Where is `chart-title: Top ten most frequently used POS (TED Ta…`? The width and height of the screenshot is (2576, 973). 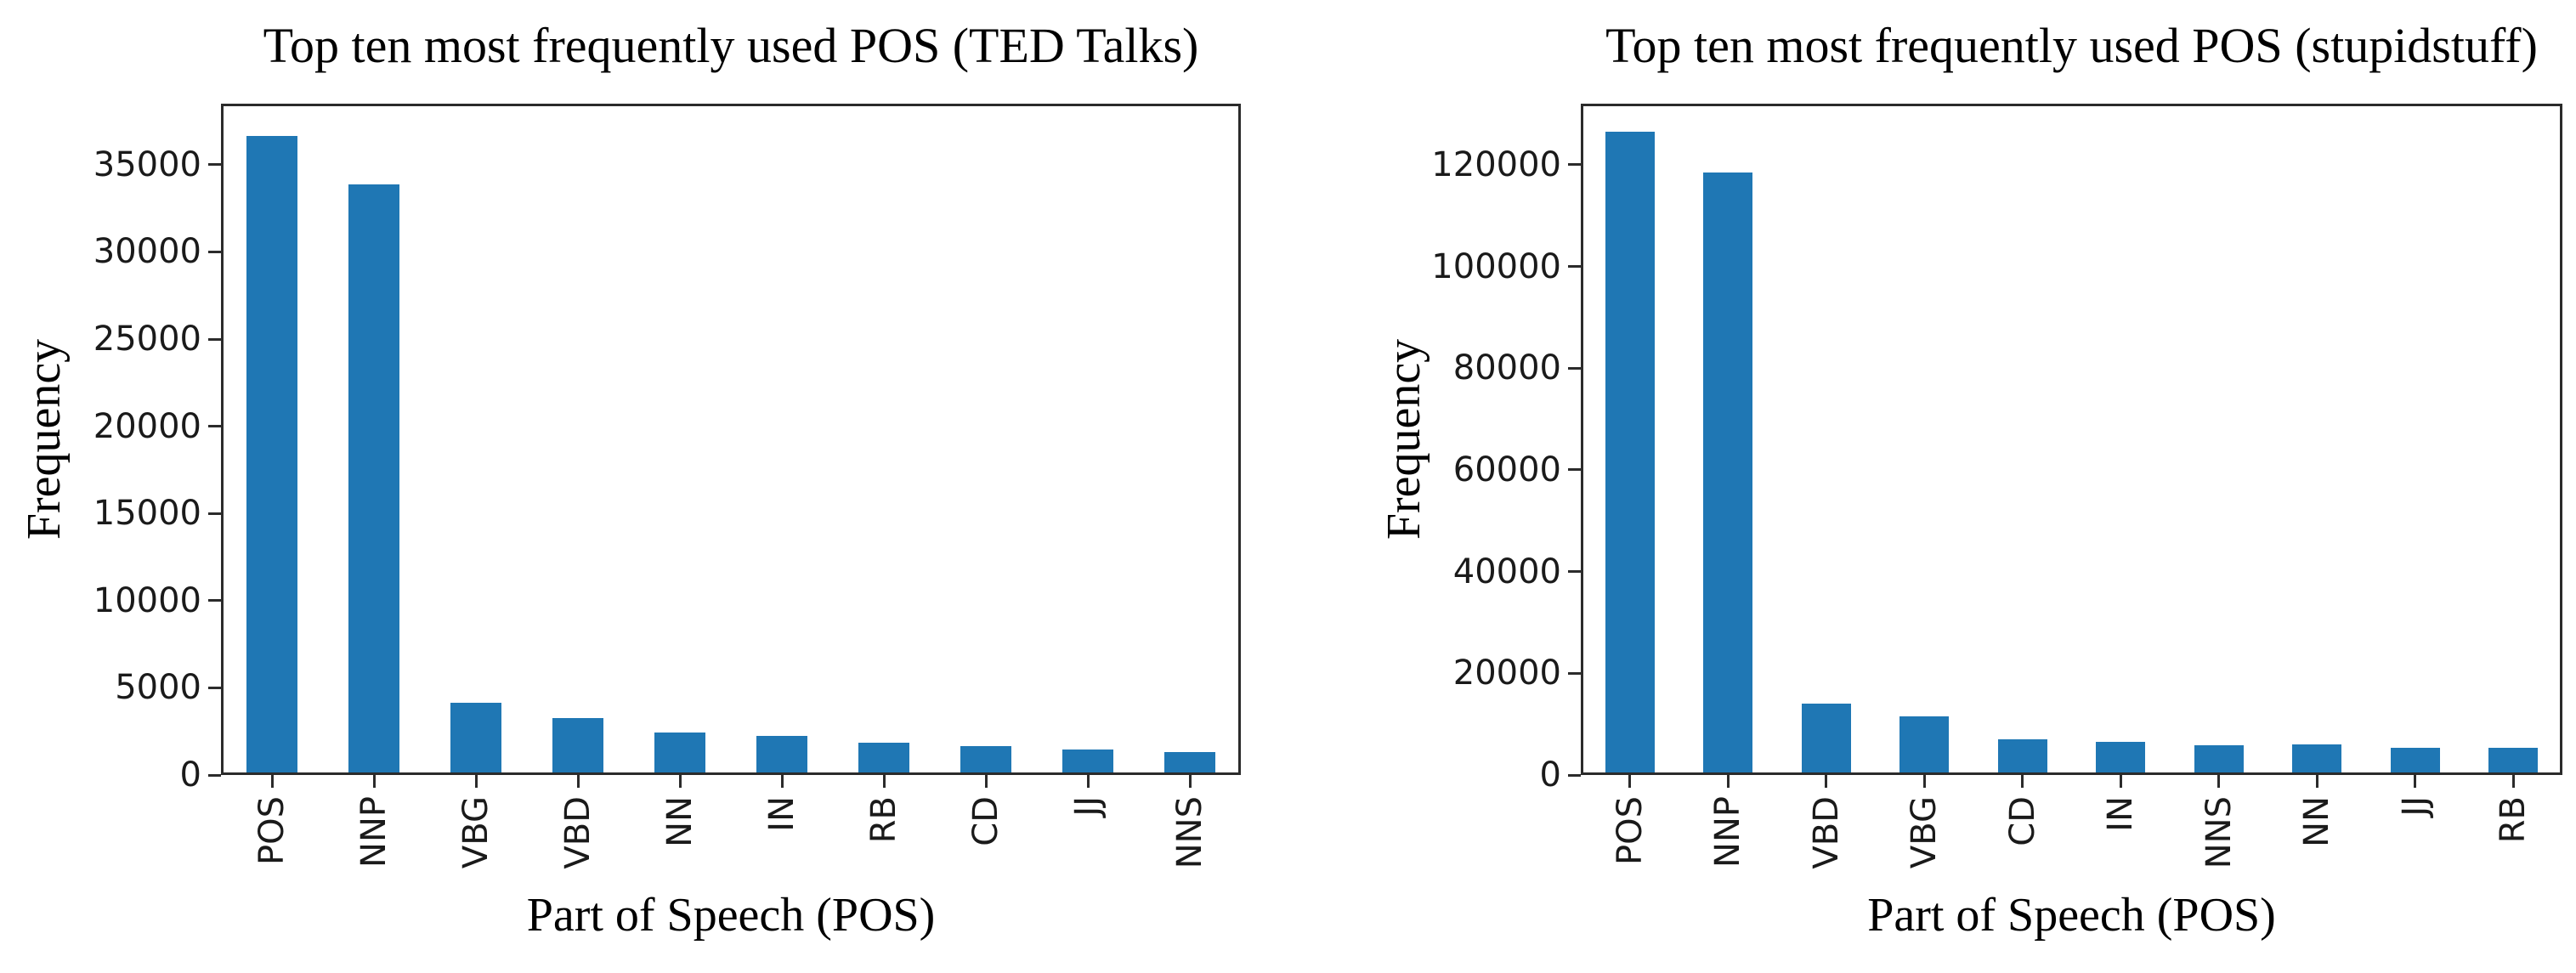 chart-title: Top ten most frequently used POS (TED Ta… is located at coordinates (731, 45).